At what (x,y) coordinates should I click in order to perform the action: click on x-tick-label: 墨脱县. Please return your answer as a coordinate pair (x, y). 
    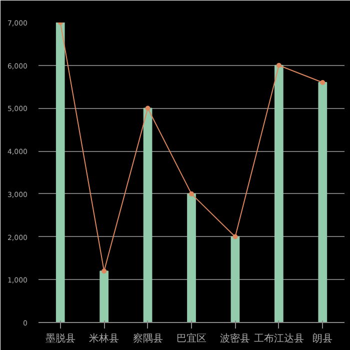
    Looking at the image, I should click on (60, 338).